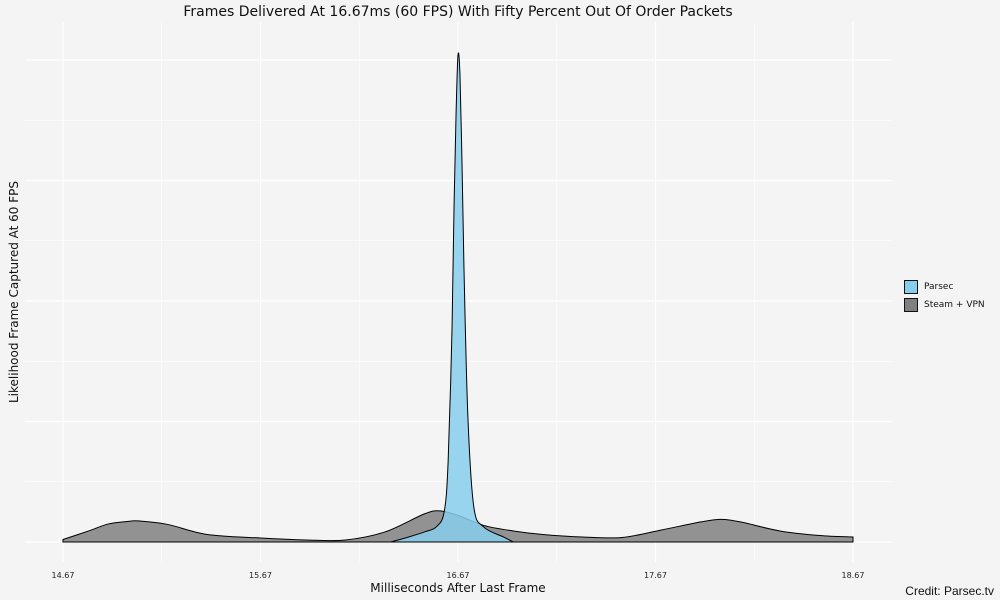 This screenshot has width=1000, height=600. What do you see at coordinates (452, 297) in the screenshot?
I see `series-area-parsec` at bounding box center [452, 297].